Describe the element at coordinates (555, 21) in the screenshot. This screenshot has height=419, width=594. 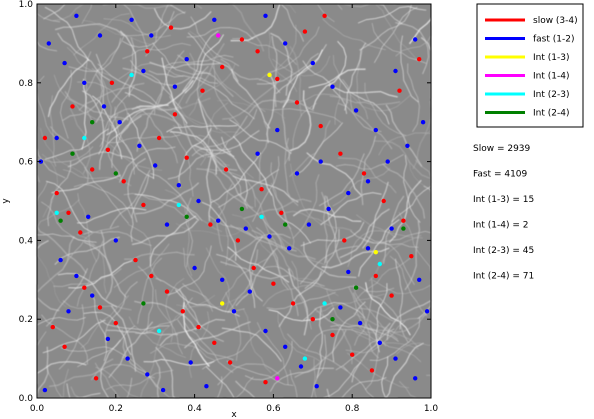
I see `legend-label: slow (3-4)` at that location.